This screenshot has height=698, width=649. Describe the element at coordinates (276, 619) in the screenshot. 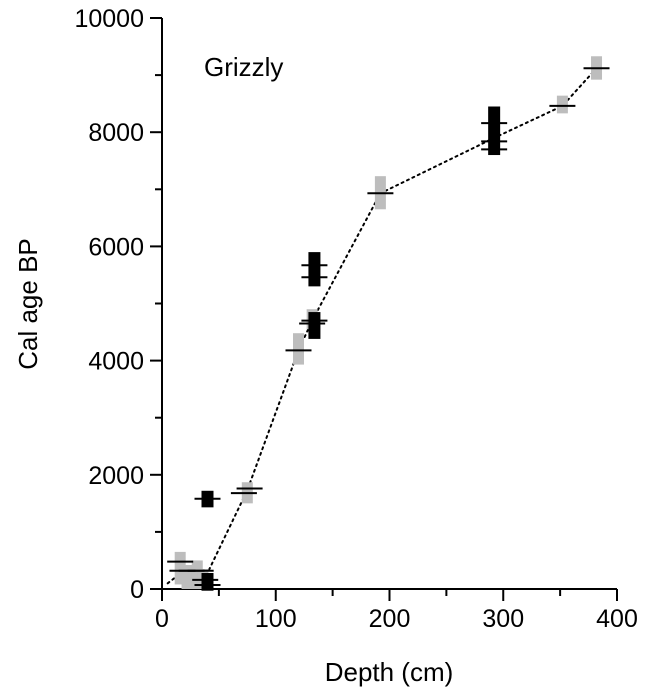

I see `x-tick-label: 100` at that location.